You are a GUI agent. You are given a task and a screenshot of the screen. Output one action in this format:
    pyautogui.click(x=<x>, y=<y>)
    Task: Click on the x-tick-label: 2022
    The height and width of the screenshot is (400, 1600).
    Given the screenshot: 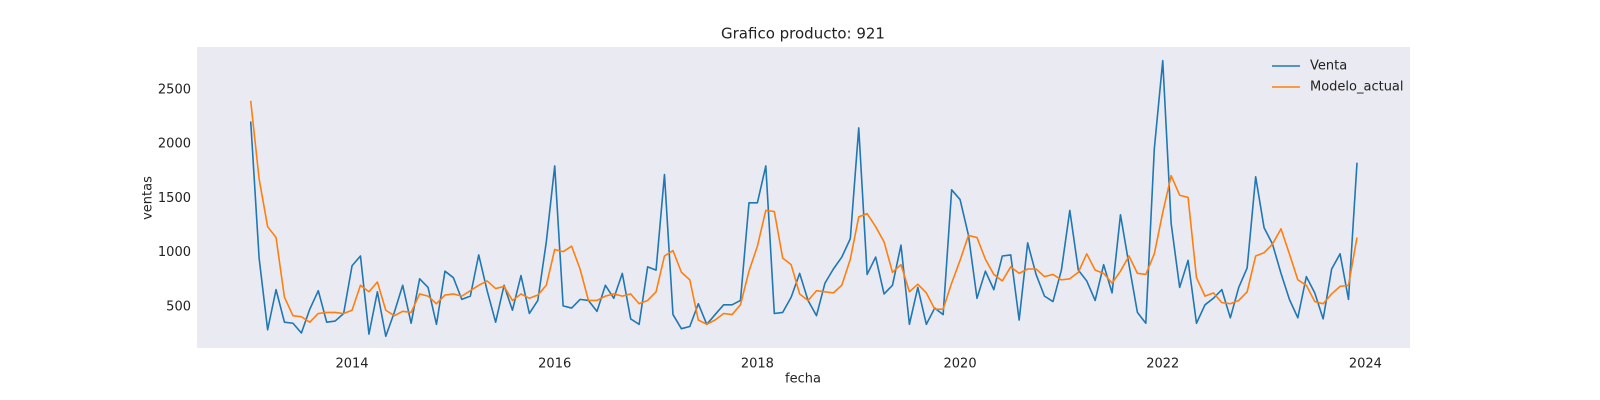 What is the action you would take?
    pyautogui.click(x=1162, y=364)
    